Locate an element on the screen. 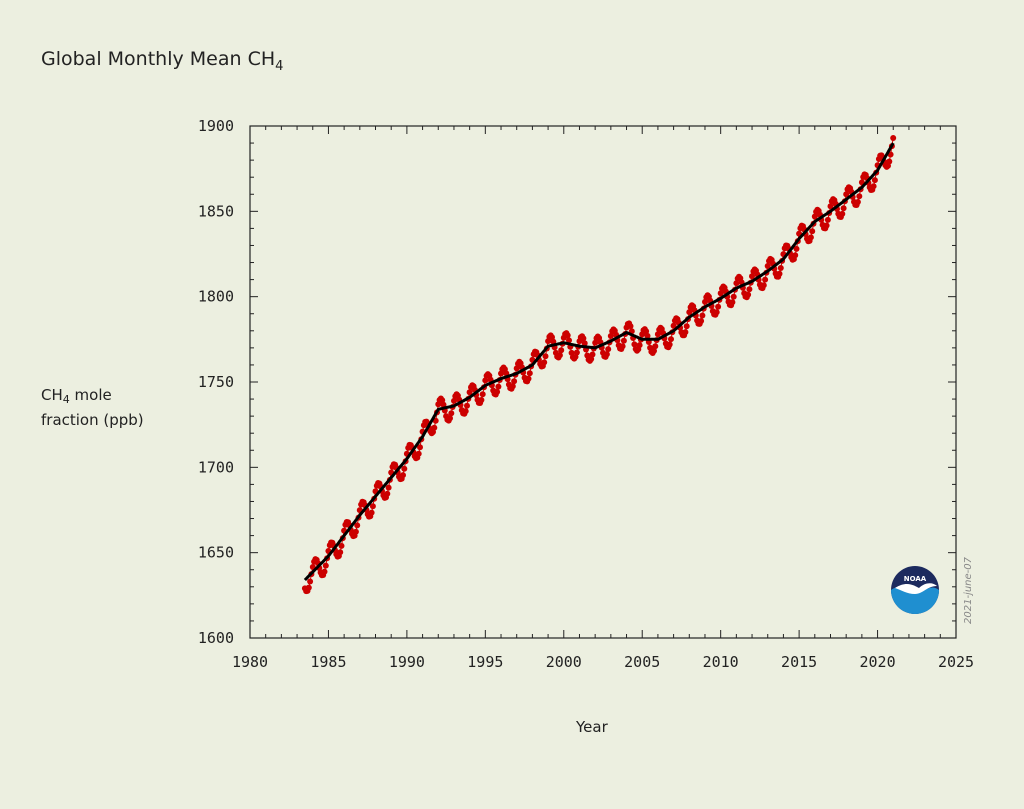 The width and height of the screenshot is (1024, 809). x-tick-label: 1990 is located at coordinates (407, 662).